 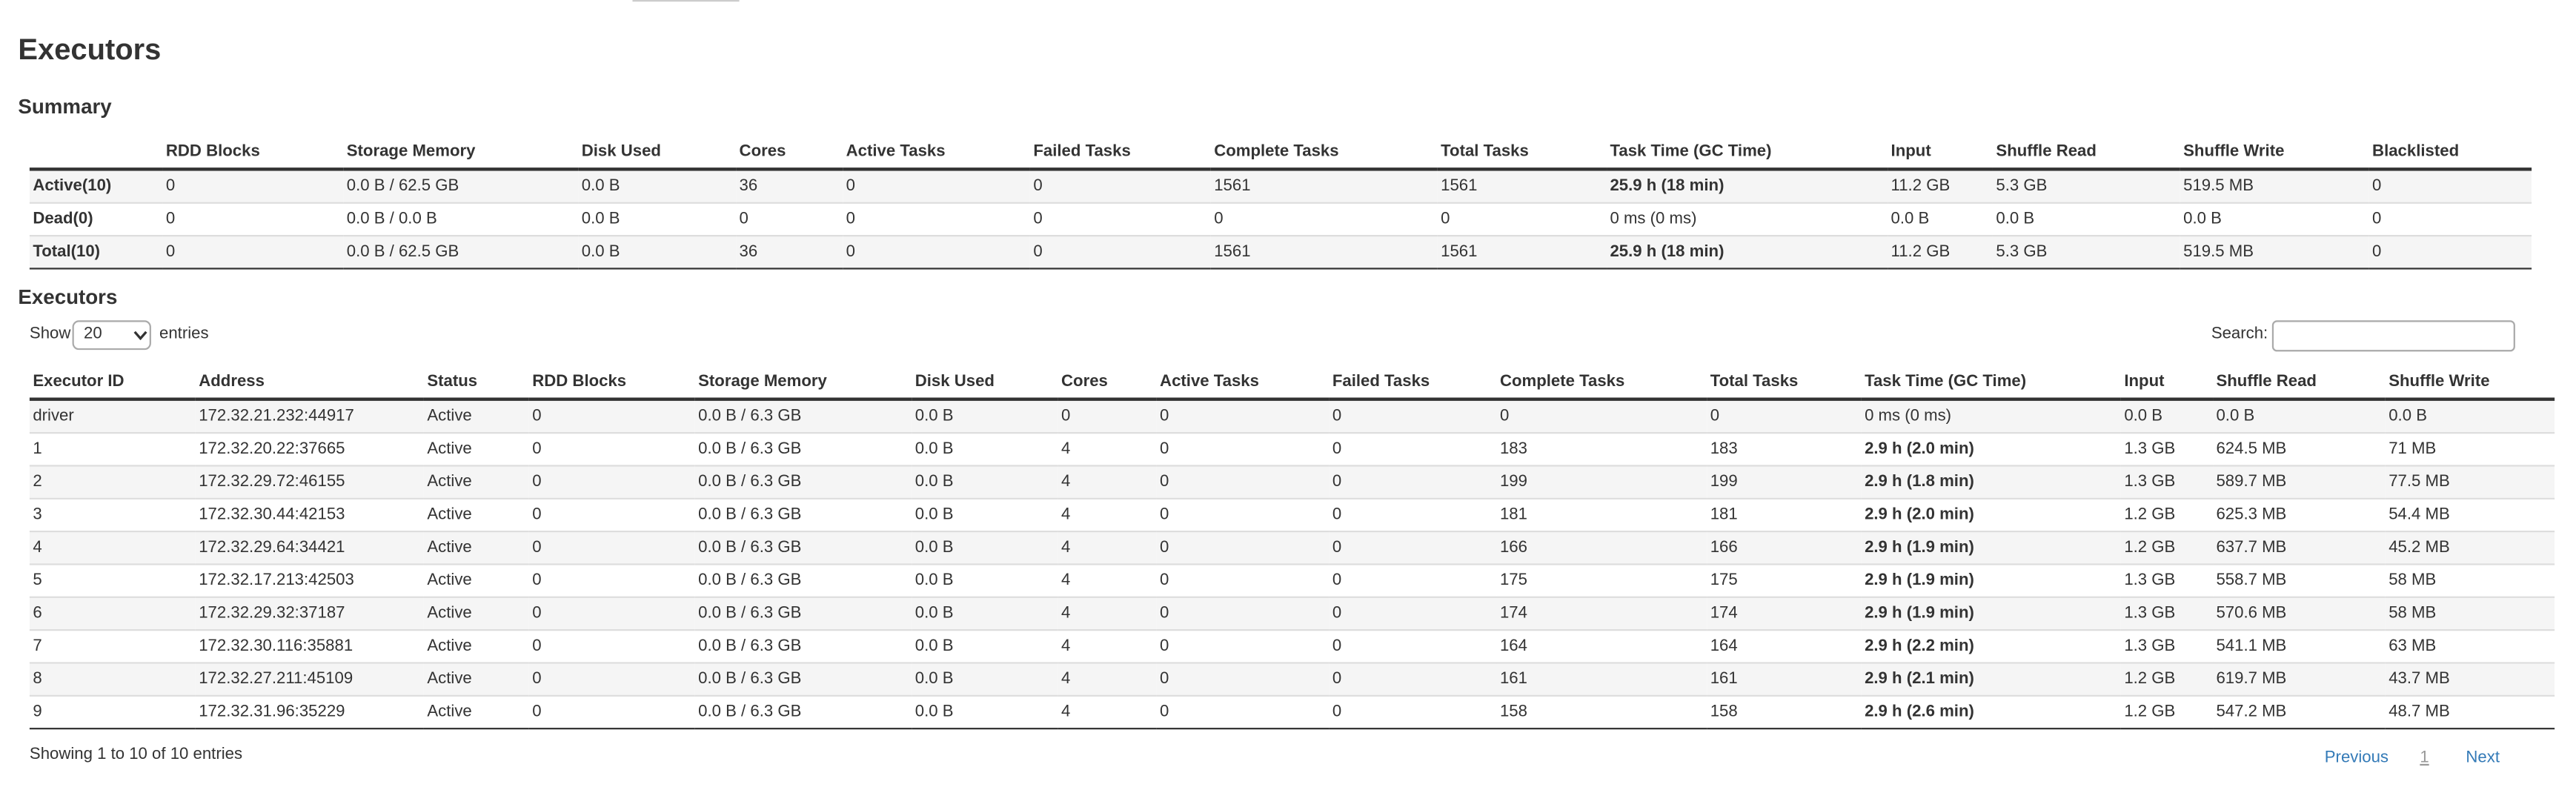 What do you see at coordinates (461, 252) in the screenshot?
I see `table-cell: 0.0 B / 62.5 GB` at bounding box center [461, 252].